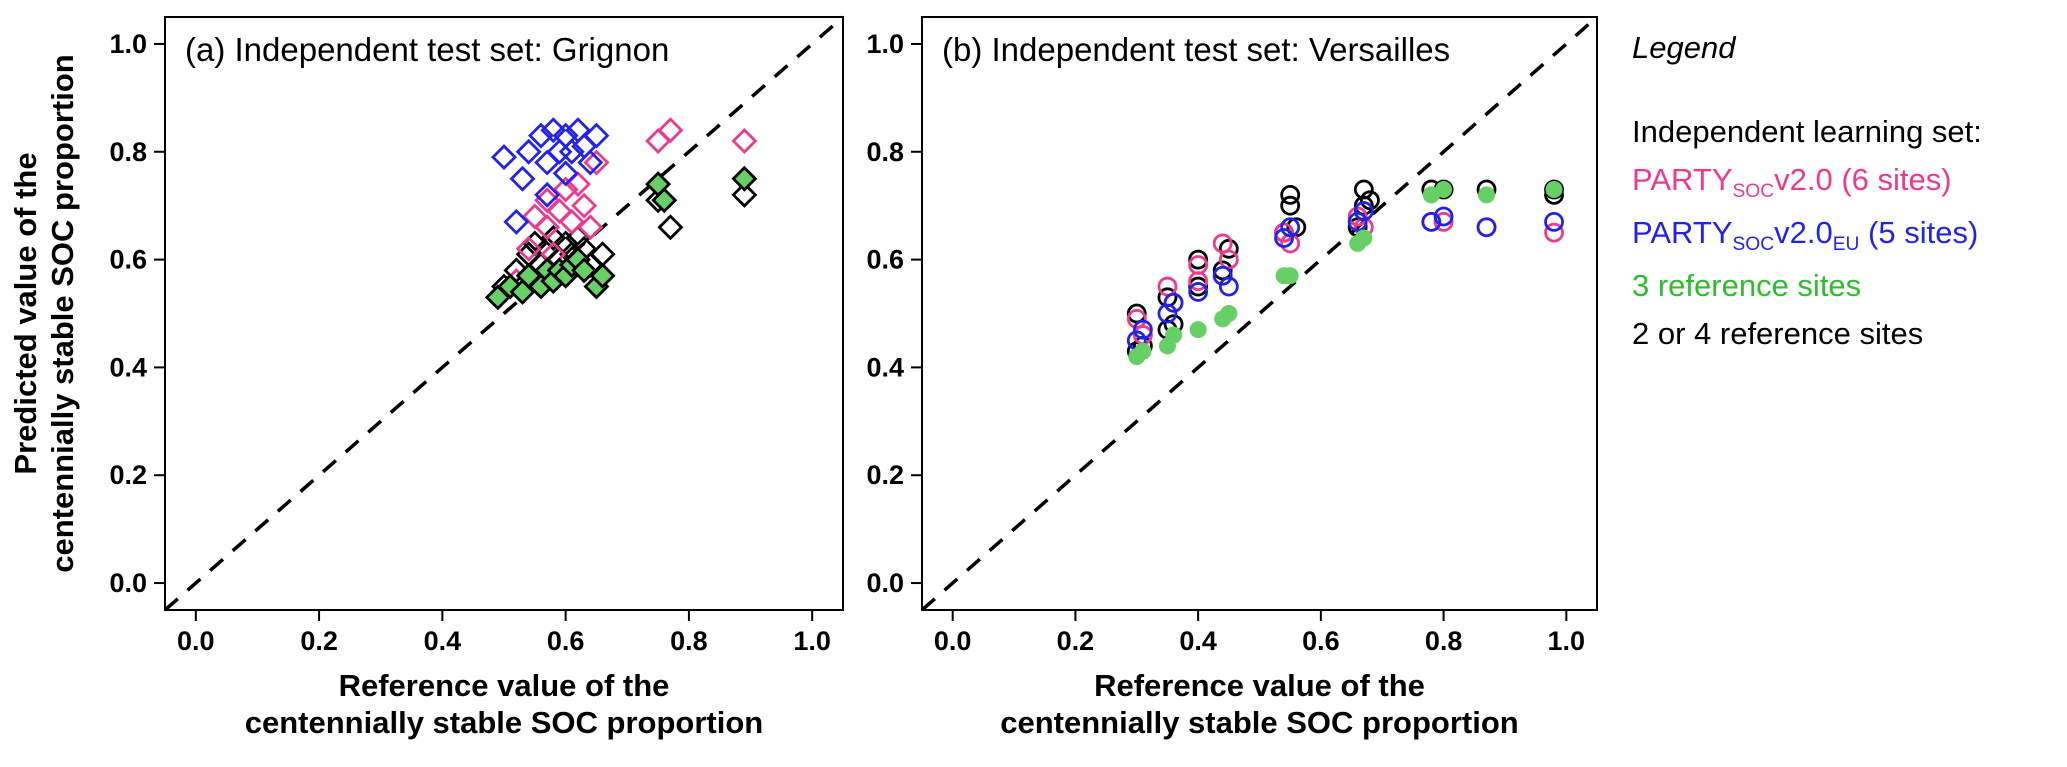  Describe the element at coordinates (1778, 334) in the screenshot. I see `legend-entry-ref-2or4: 2 or 4 reference sites` at that location.